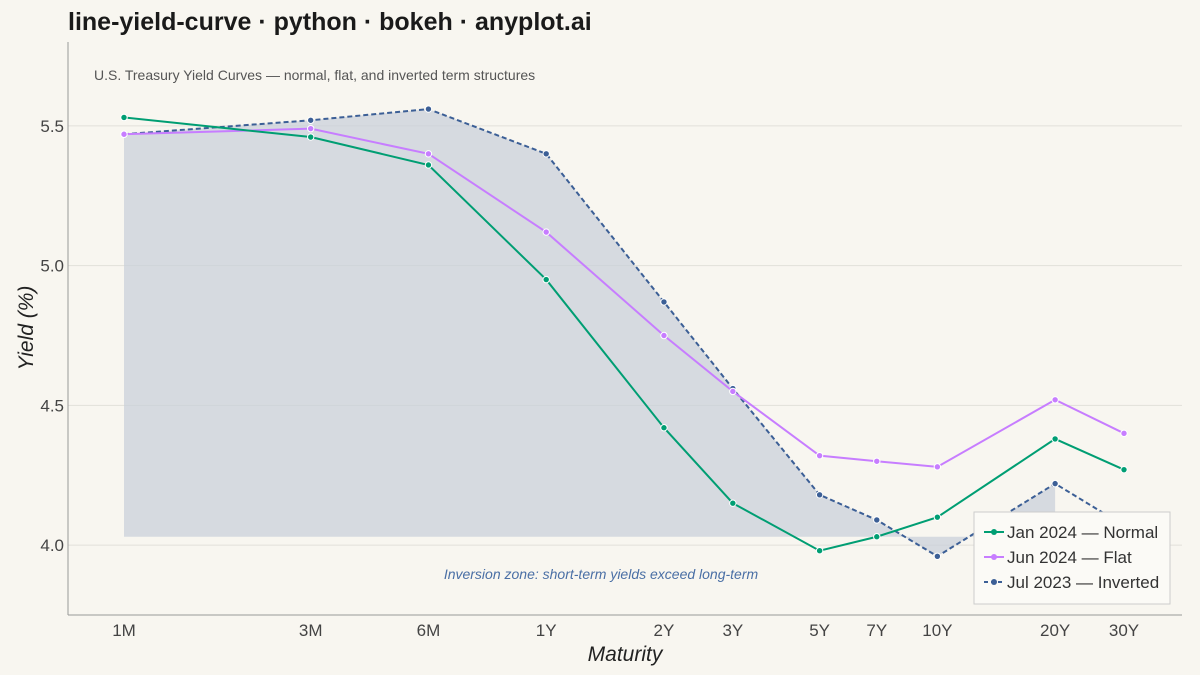  What do you see at coordinates (1082, 532) in the screenshot?
I see `legend-label: Jan 2024 — Normal` at bounding box center [1082, 532].